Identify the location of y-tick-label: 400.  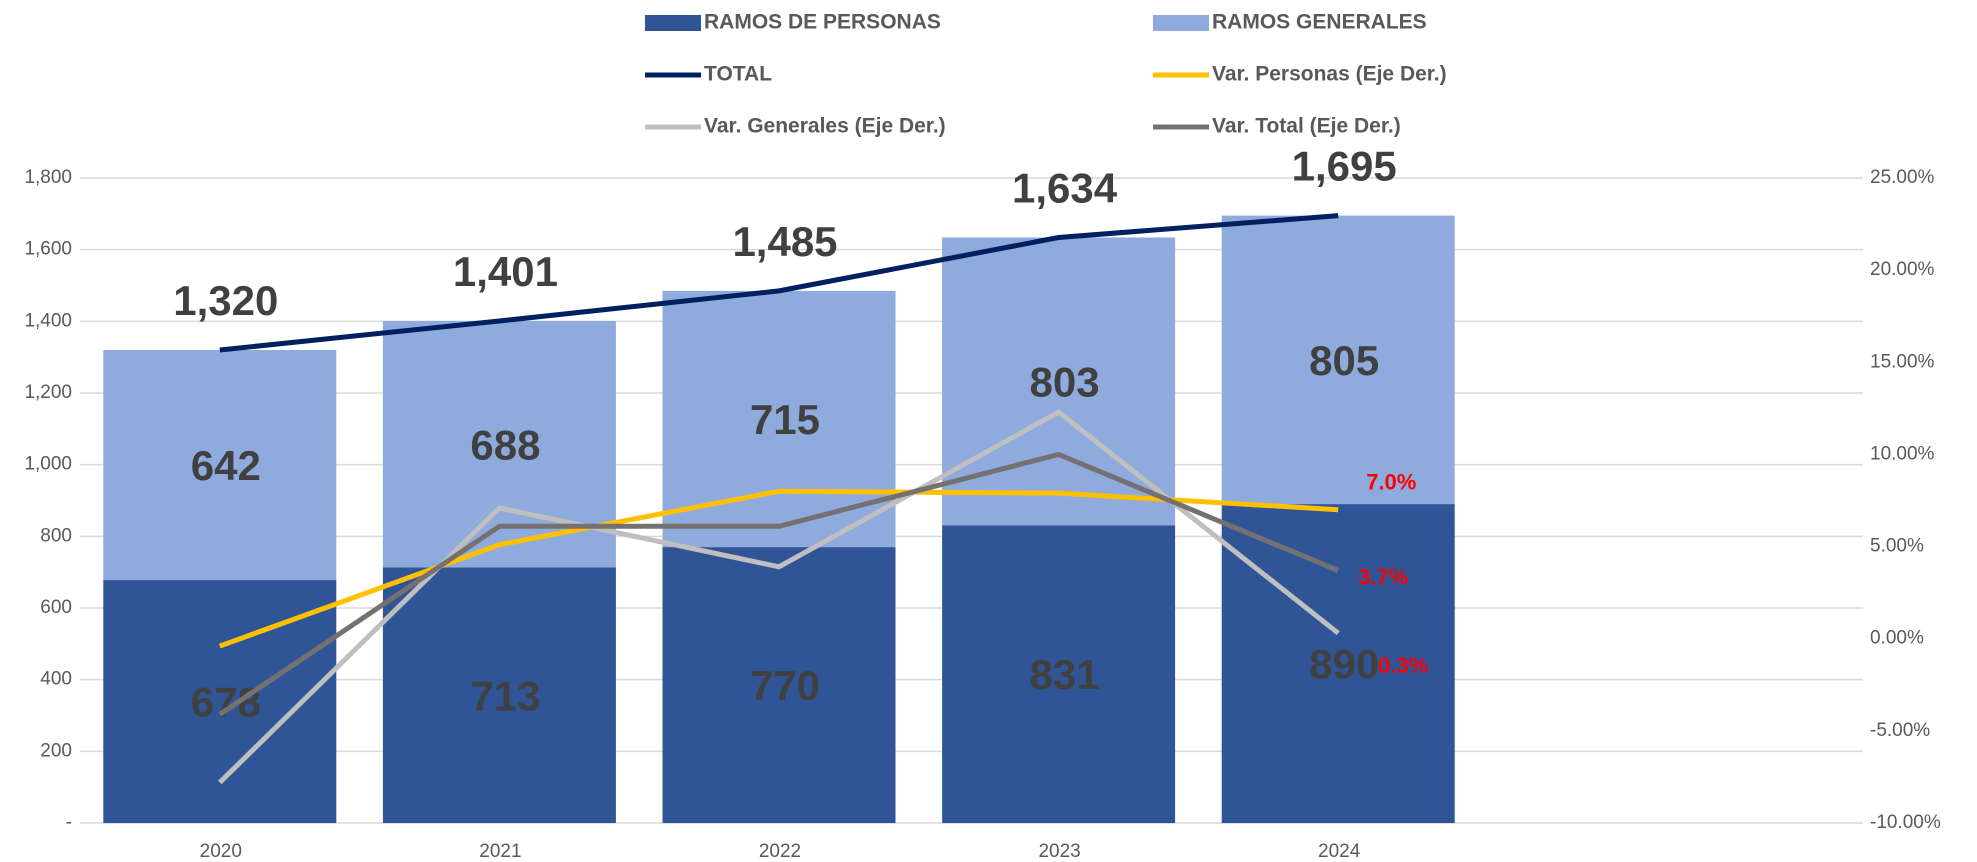
(56, 679).